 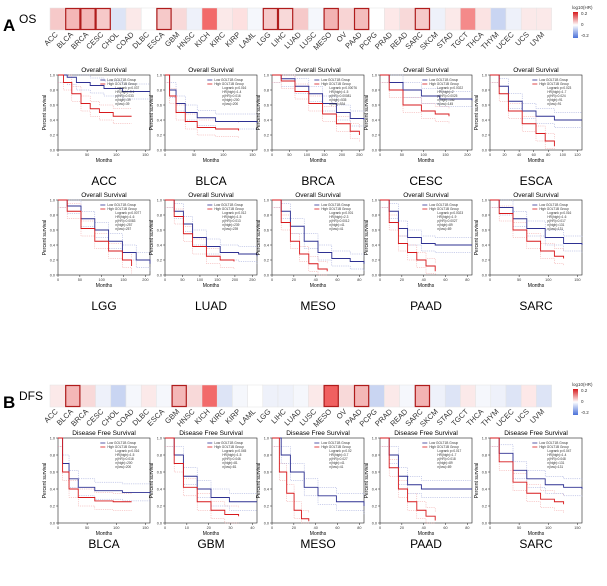 What do you see at coordinates (585, 412) in the screenshot?
I see `scale-tick-label: -0.2` at bounding box center [585, 412].